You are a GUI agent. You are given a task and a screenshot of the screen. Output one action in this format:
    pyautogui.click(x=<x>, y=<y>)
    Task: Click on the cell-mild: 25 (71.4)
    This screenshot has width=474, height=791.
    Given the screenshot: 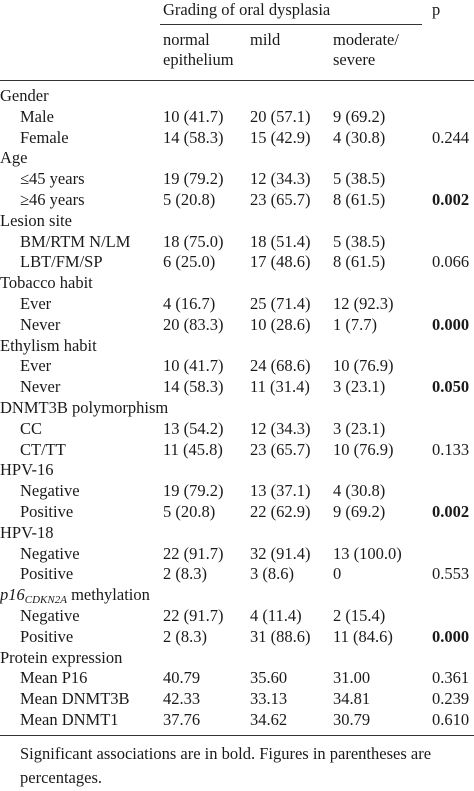 What is the action you would take?
    pyautogui.click(x=280, y=303)
    